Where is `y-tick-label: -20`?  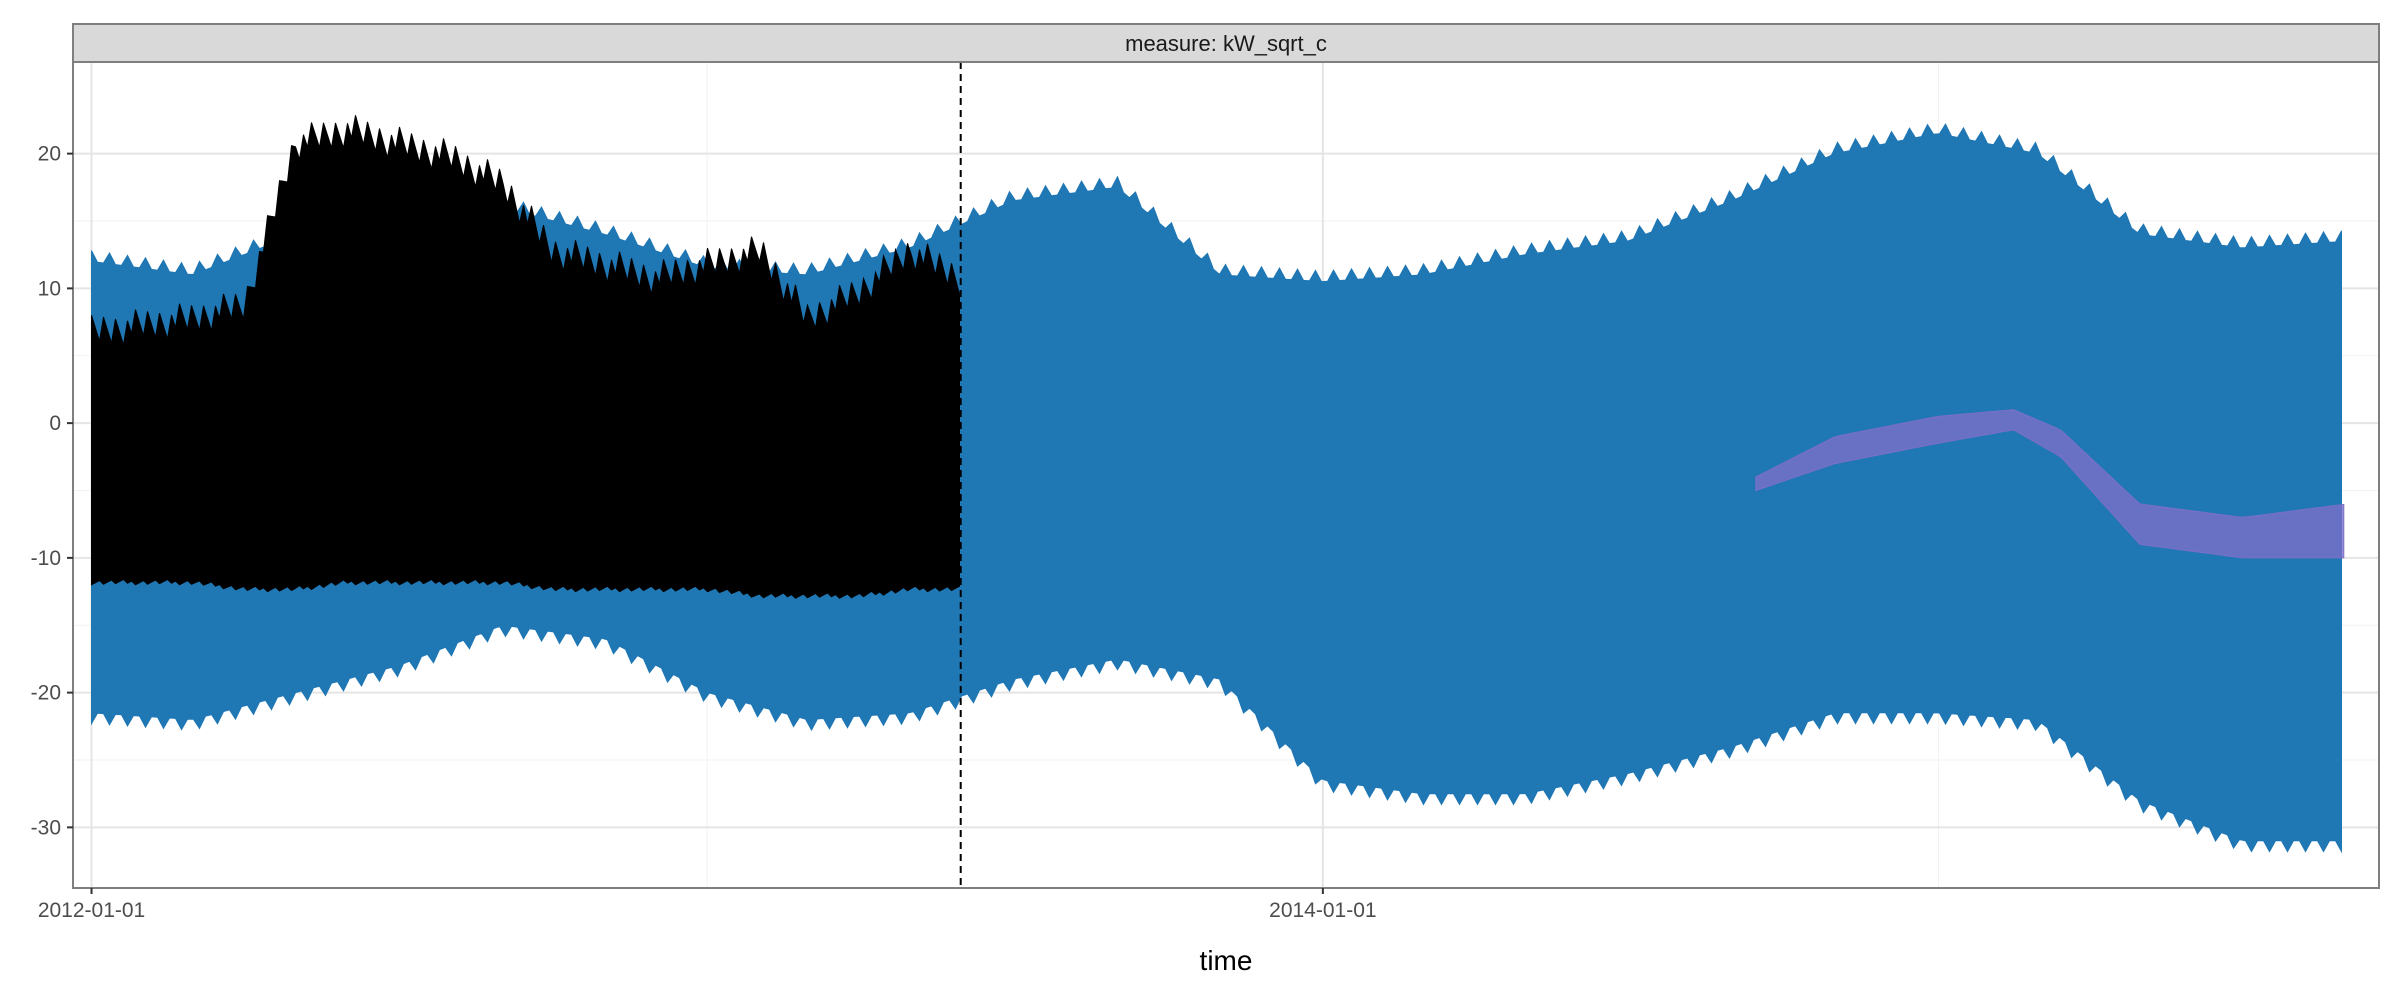 y-tick-label: -20 is located at coordinates (46, 693).